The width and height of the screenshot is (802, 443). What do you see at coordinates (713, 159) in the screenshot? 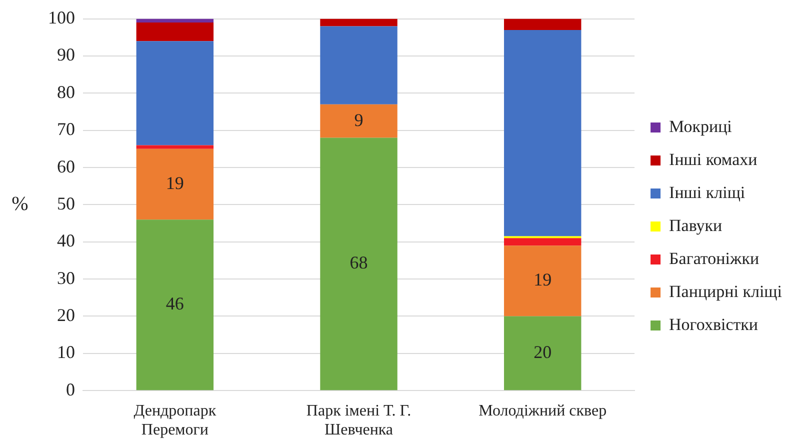
I see `legend-label: Інші комахи` at bounding box center [713, 159].